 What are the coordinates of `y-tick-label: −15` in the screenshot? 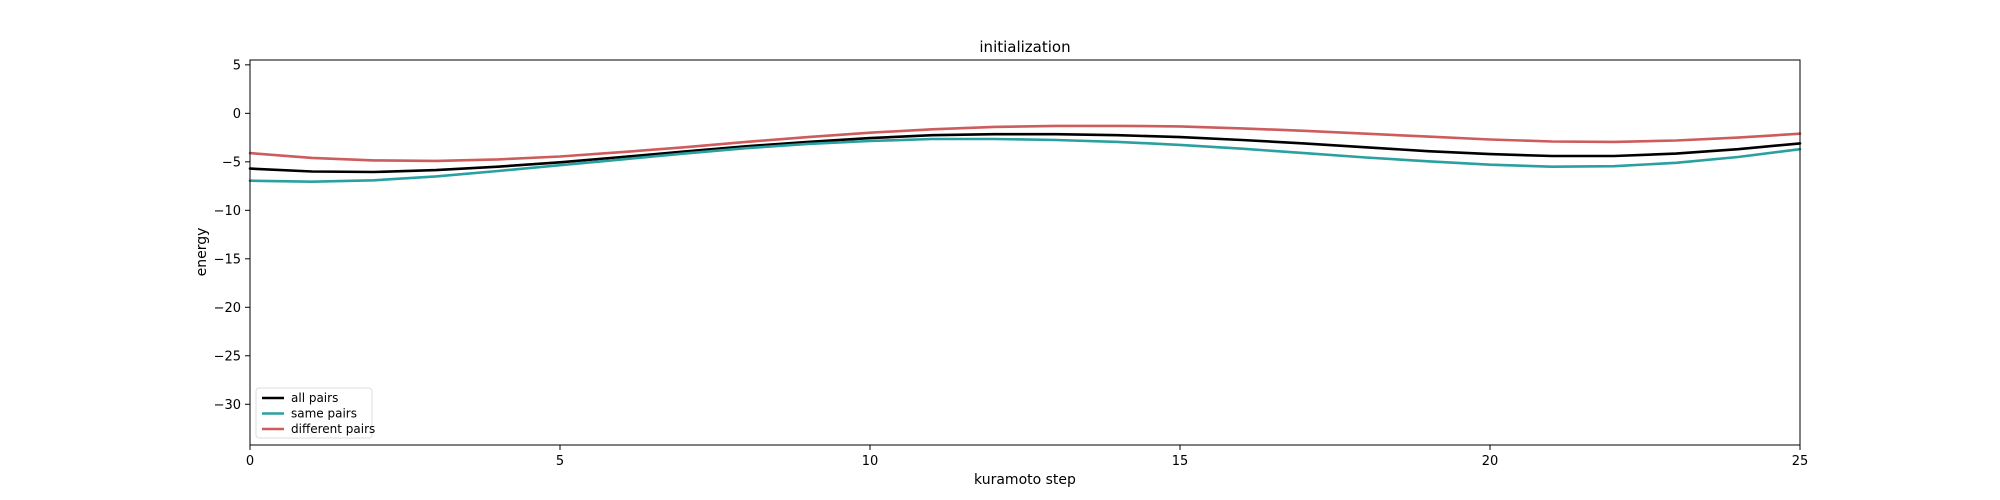 It's located at (227, 259).